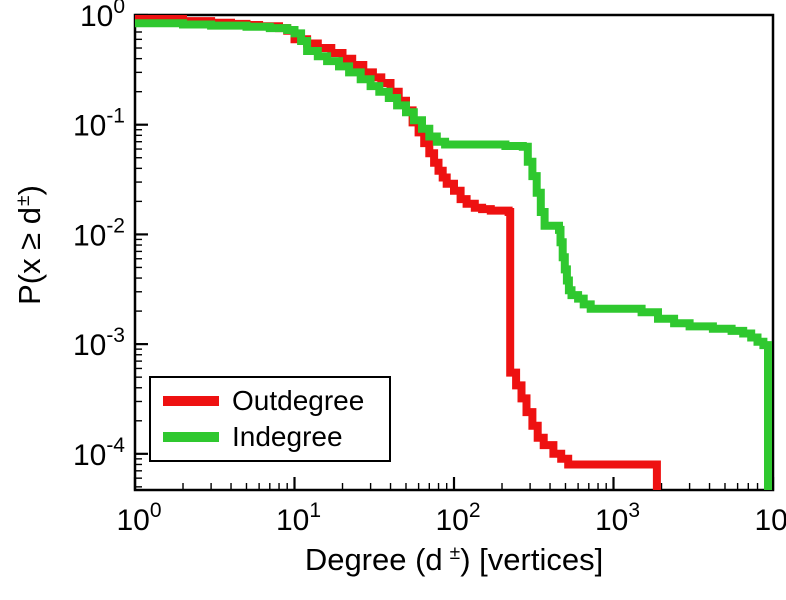 Image resolution: width=786 pixels, height=600 pixels. What do you see at coordinates (298, 400) in the screenshot?
I see `legend-label-outdegree: Outdegree` at bounding box center [298, 400].